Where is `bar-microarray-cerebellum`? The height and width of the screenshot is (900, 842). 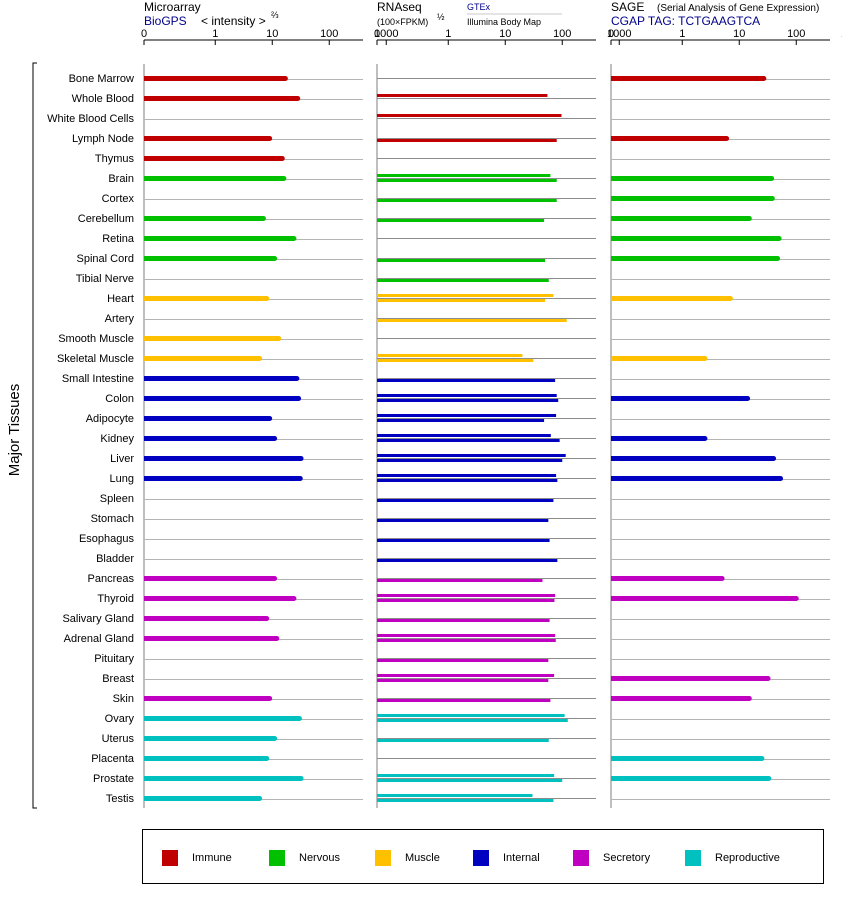 bar-microarray-cerebellum is located at coordinates (204, 218).